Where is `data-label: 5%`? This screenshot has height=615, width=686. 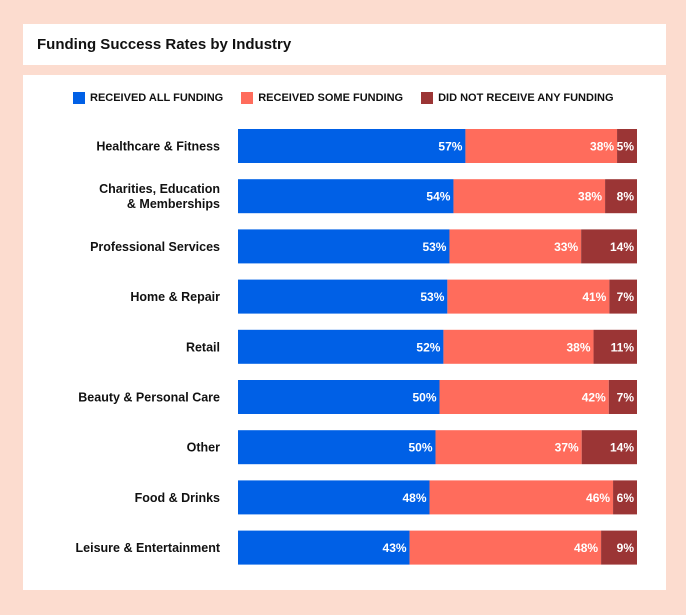
data-label: 5% is located at coordinates (626, 147).